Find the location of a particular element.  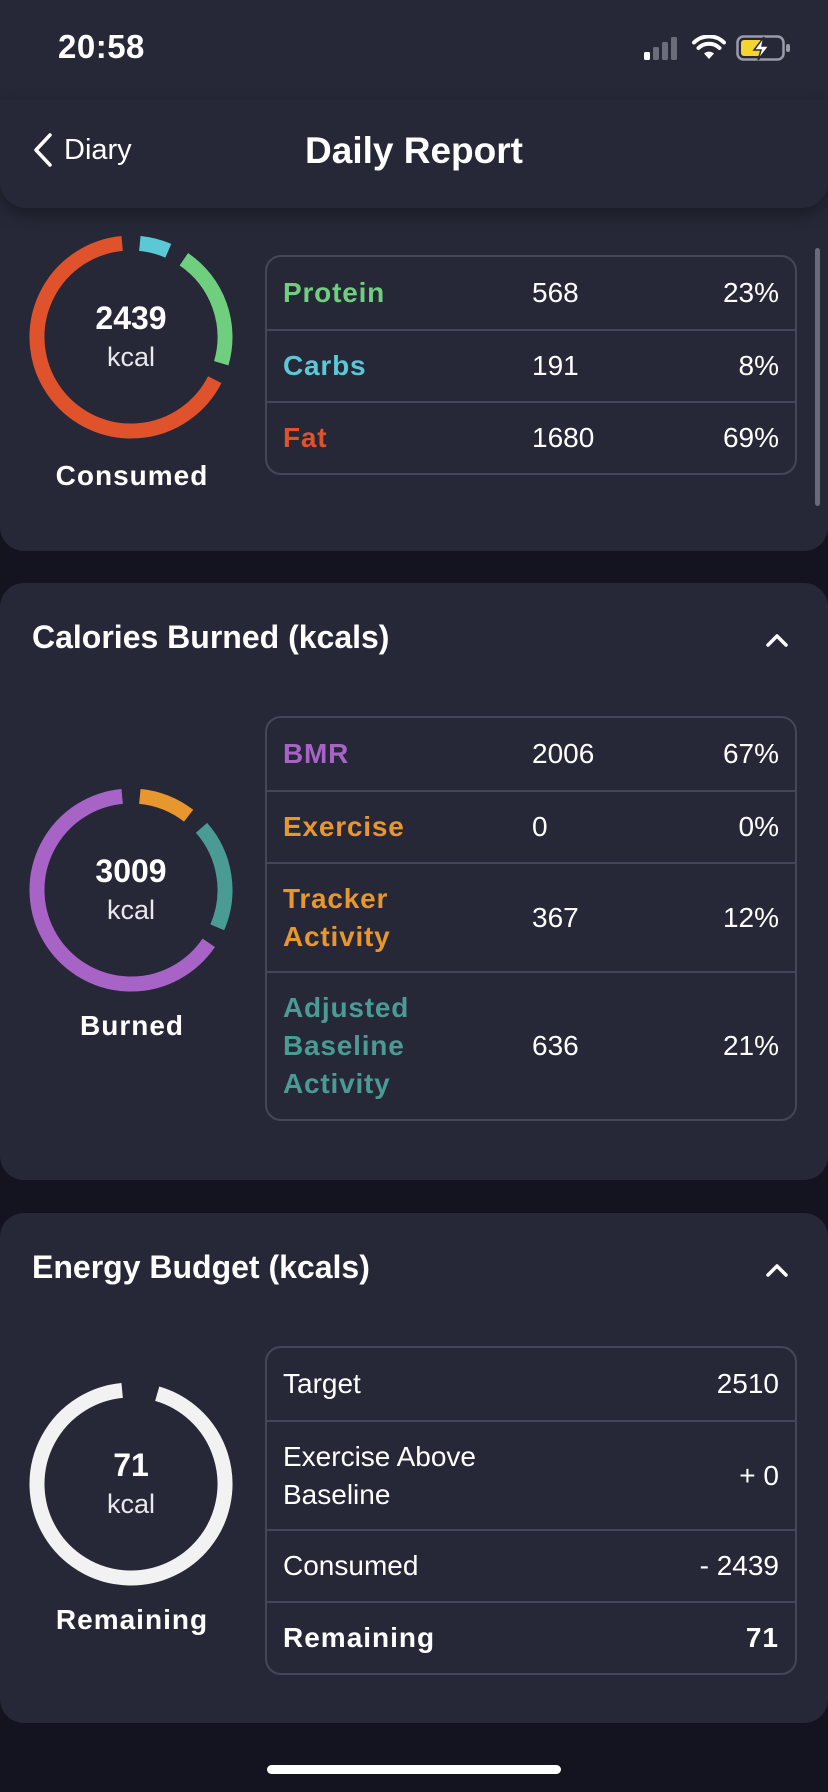

burn-category-name: BMR is located at coordinates (316, 753).